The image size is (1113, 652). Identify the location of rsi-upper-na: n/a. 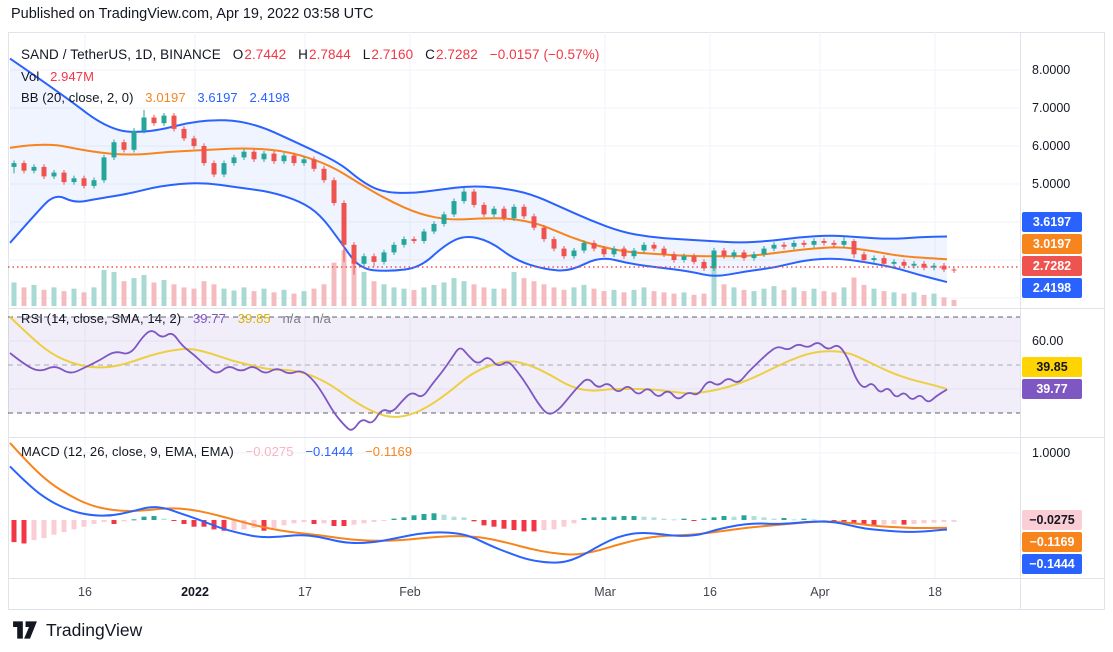
(291, 318).